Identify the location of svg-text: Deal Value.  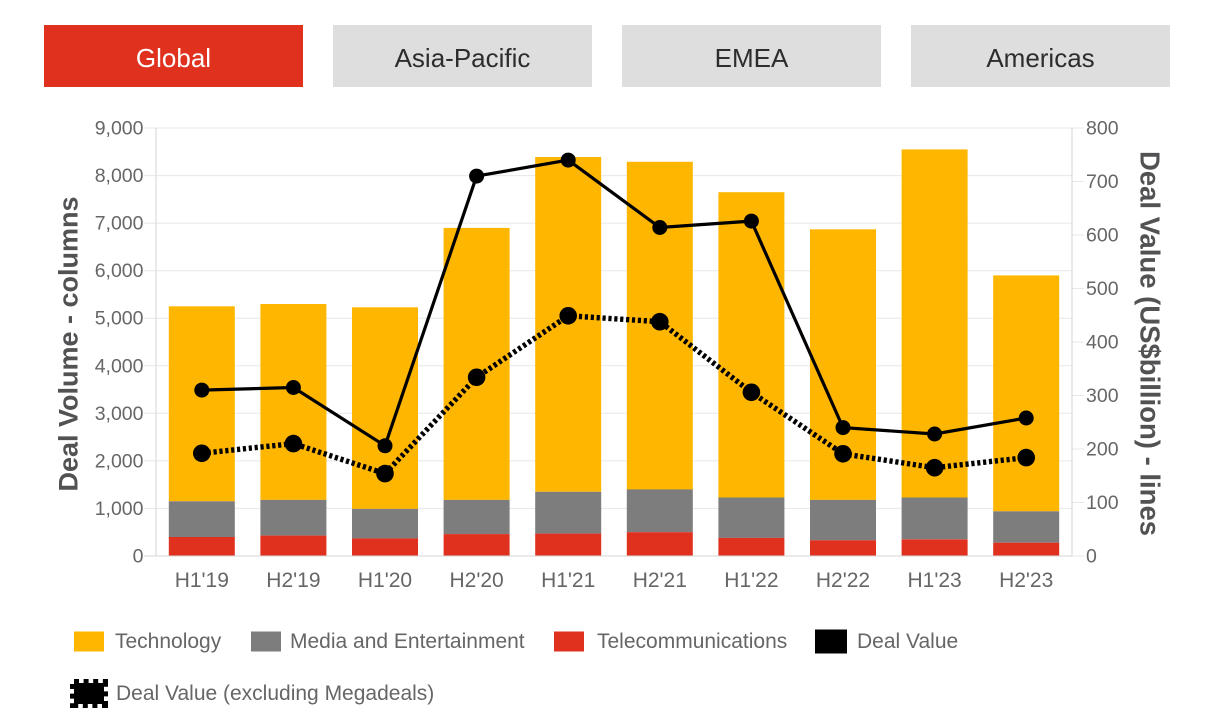
(907, 641).